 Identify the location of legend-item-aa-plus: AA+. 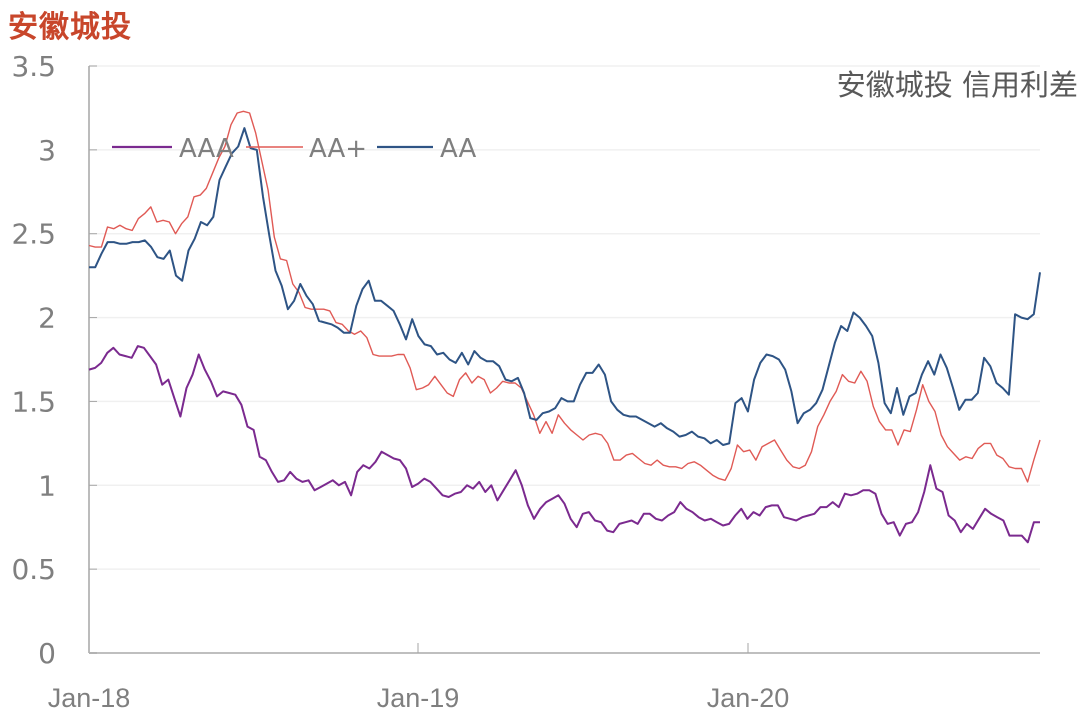
(306, 149).